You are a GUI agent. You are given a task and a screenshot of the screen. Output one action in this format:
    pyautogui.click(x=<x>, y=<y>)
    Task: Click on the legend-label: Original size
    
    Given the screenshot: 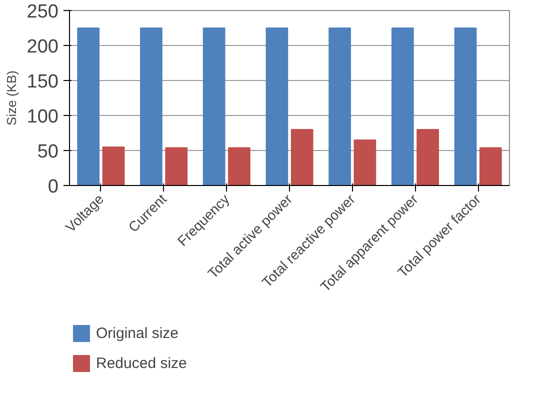 What is the action you would take?
    pyautogui.click(x=137, y=333)
    